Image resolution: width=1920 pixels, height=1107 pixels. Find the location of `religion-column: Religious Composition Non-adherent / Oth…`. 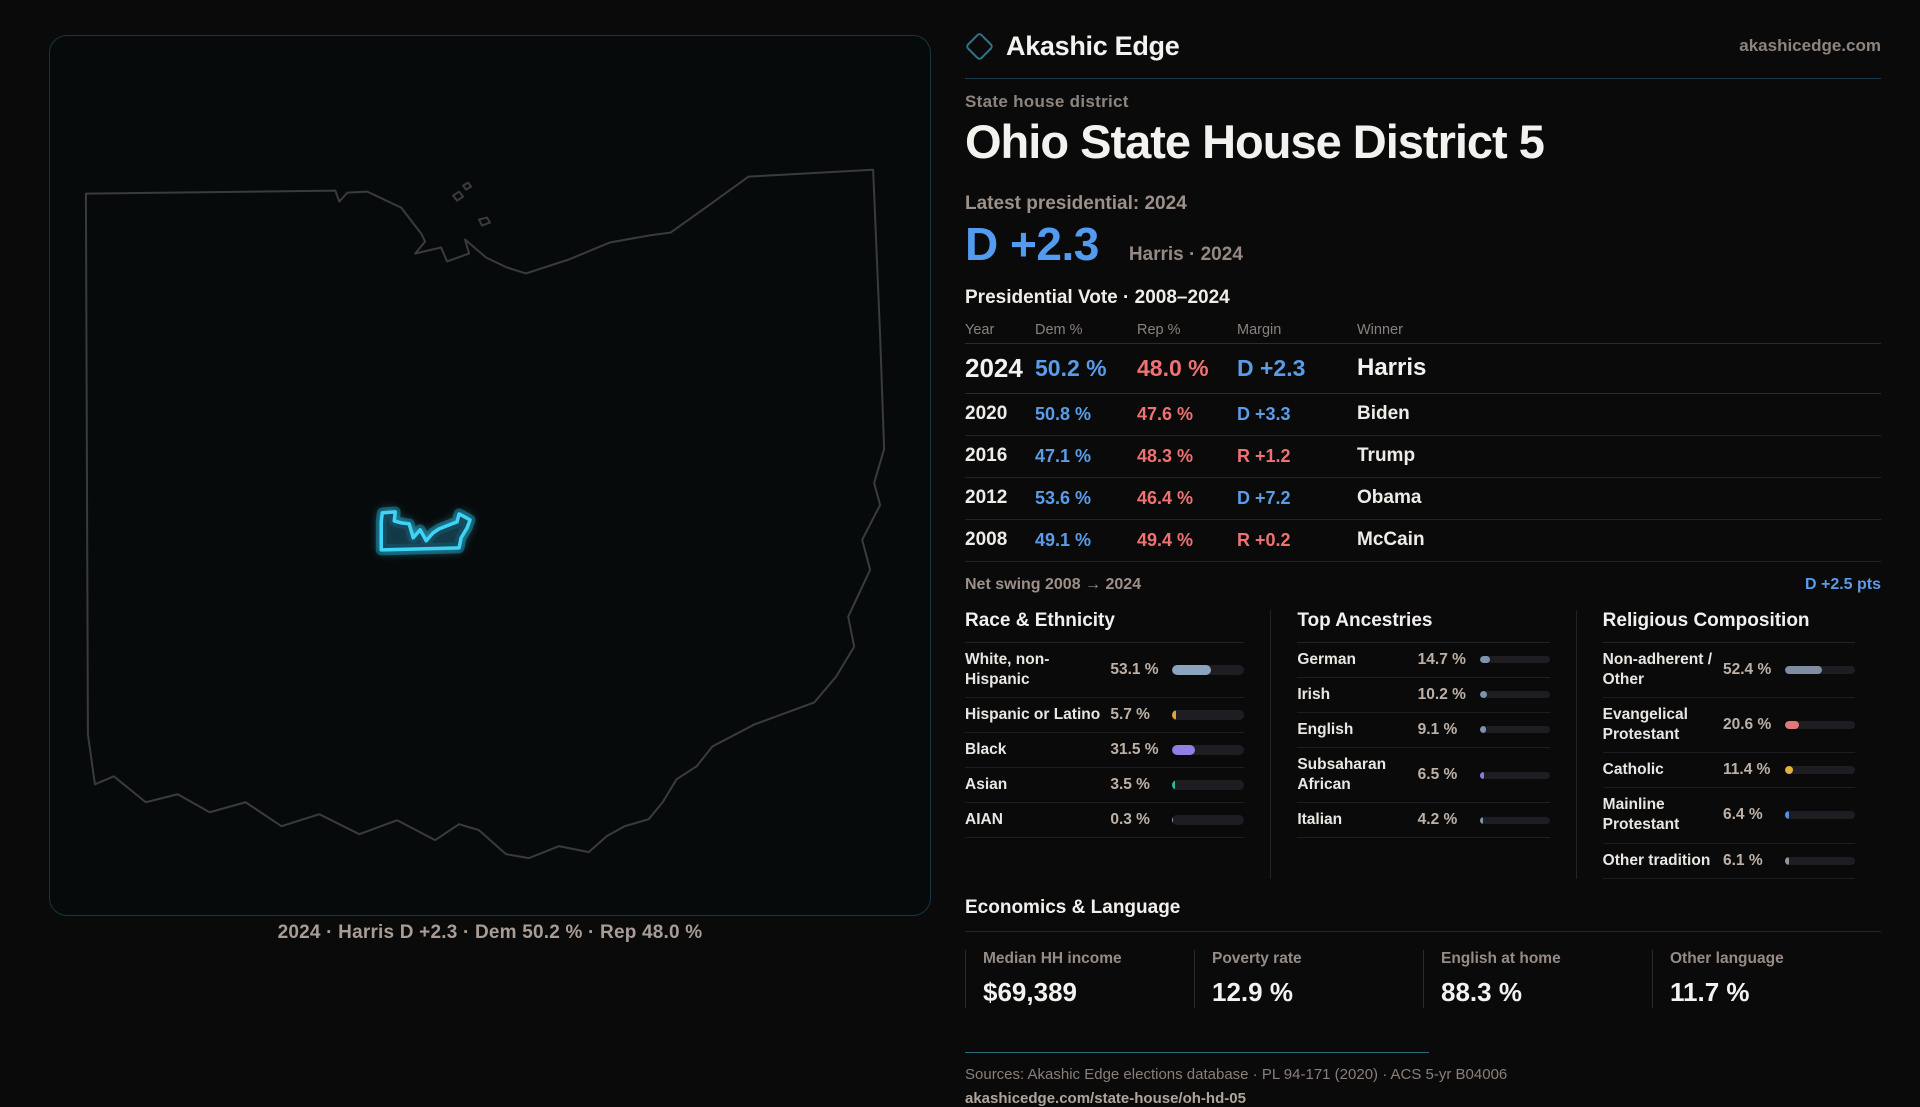

religion-column: Religious Composition Non-adherent / Oth… is located at coordinates (1728, 744).